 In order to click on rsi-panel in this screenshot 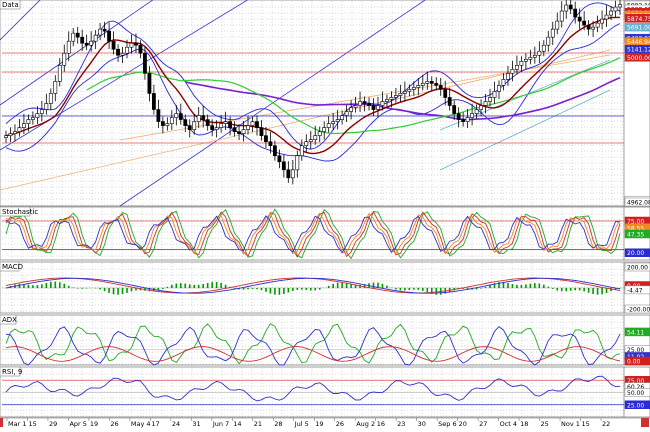, I will do `click(313, 390)`.